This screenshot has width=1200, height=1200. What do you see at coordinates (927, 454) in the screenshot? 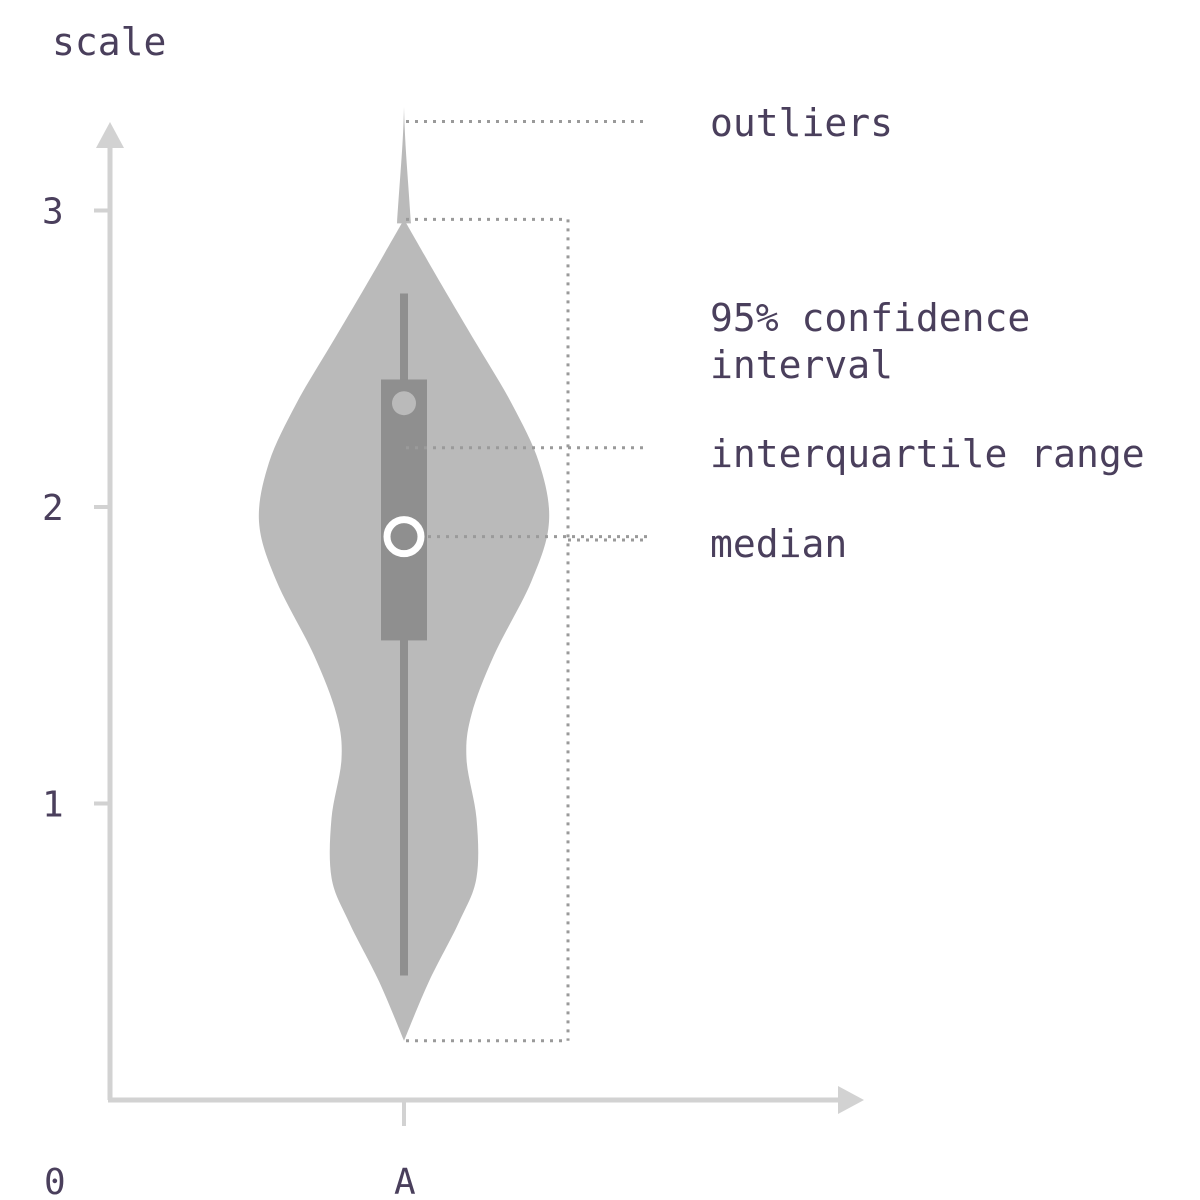
I see `annotation-iqr: interquartile range` at bounding box center [927, 454].